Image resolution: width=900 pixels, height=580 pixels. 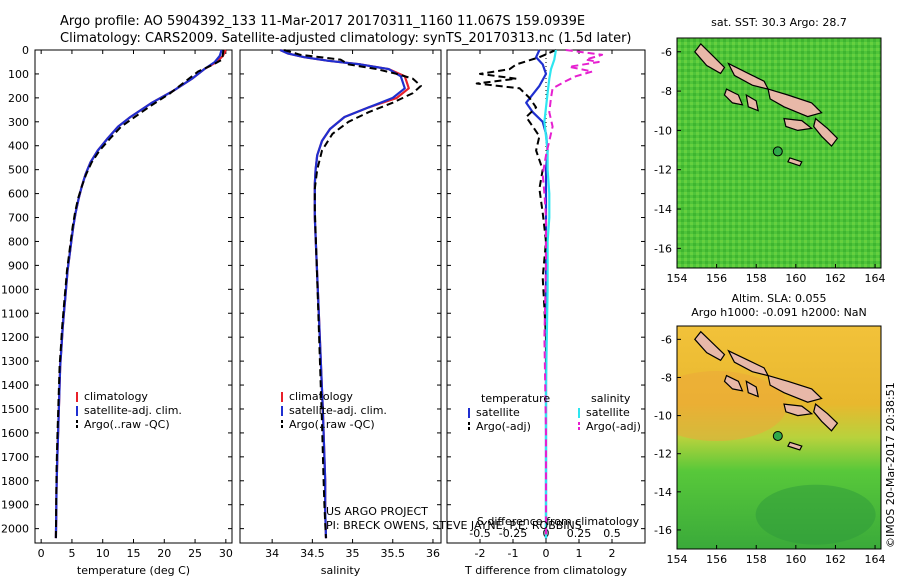 I want to click on x-tick-label: 36, so click(x=433, y=553).